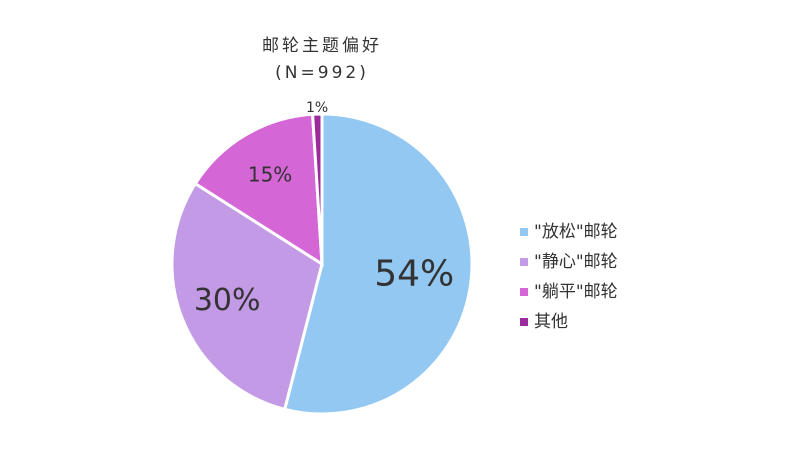 The width and height of the screenshot is (800, 454). What do you see at coordinates (322, 46) in the screenshot?
I see `chart-title: 邮轮主题偏好` at bounding box center [322, 46].